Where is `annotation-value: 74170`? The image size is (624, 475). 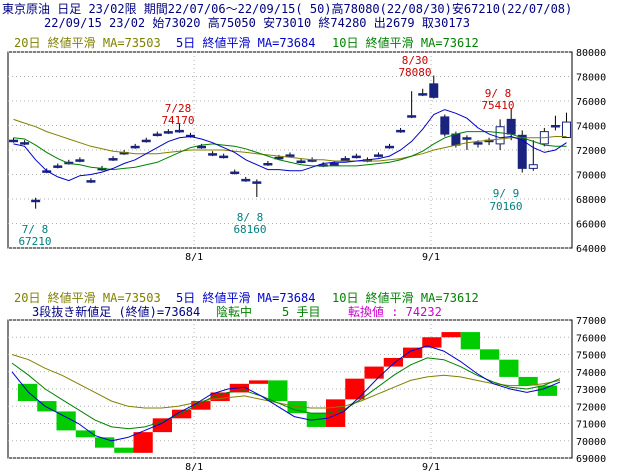 annotation-value: 74170 is located at coordinates (177, 120).